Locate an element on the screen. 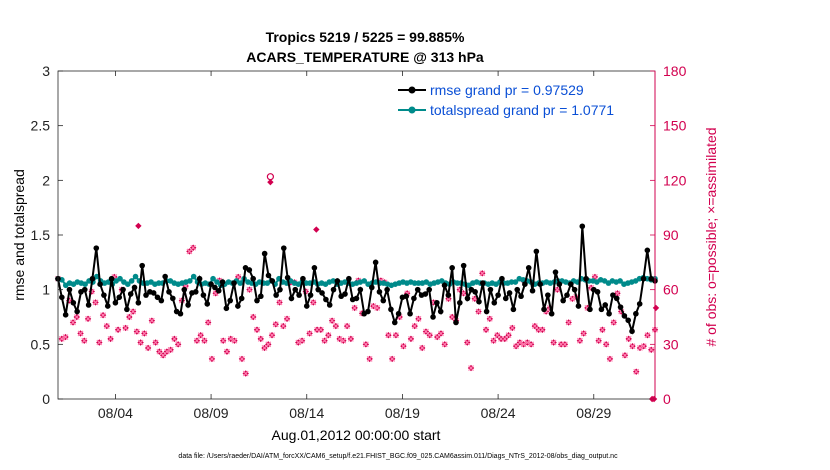 Image resolution: width=830 pixels, height=470 pixels. legend-box is located at coordinates (518, 100).